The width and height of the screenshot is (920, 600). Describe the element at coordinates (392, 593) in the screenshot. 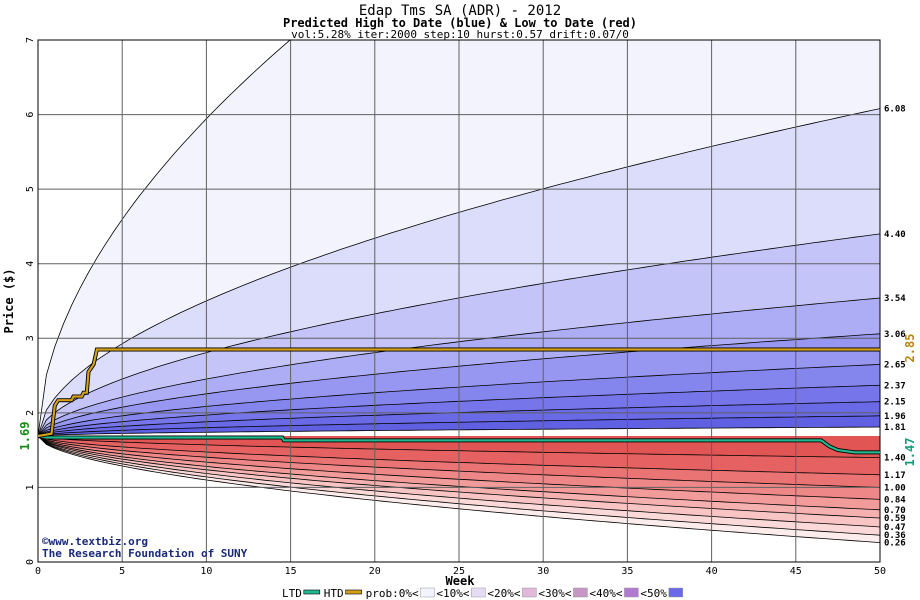

I see `legend-label-2: prob:0%<` at that location.